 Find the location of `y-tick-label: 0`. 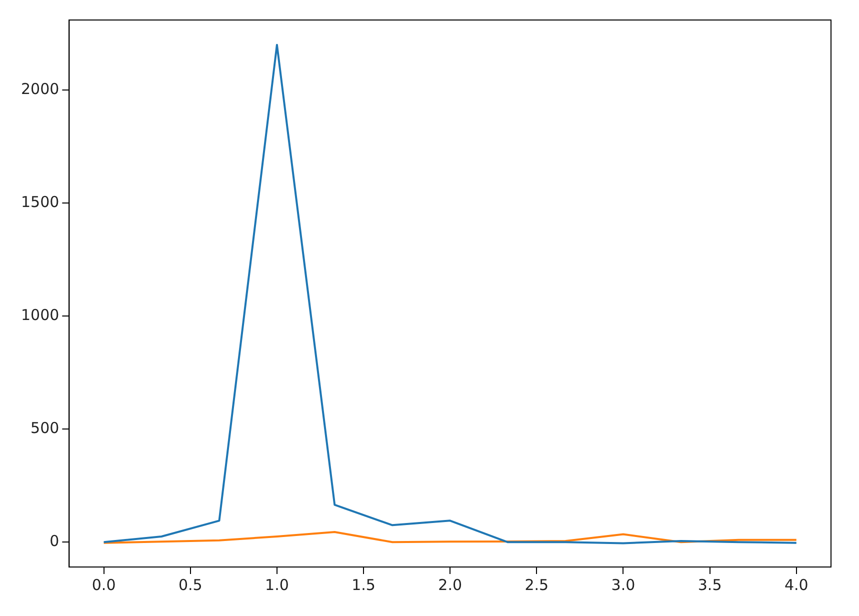

y-tick-label: 0 is located at coordinates (55, 541).